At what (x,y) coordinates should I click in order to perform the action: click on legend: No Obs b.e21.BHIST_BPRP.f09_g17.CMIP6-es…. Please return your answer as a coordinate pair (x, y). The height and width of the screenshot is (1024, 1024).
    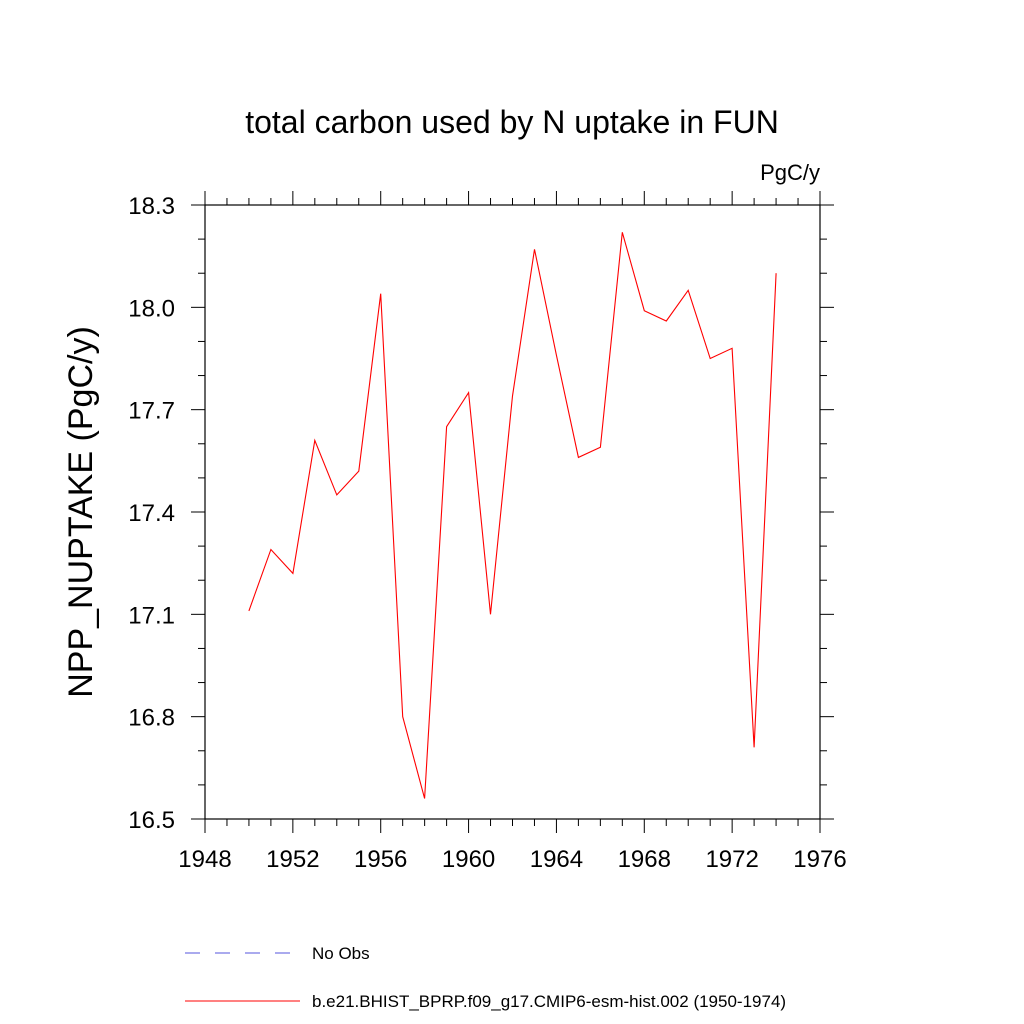
    Looking at the image, I should click on (485, 977).